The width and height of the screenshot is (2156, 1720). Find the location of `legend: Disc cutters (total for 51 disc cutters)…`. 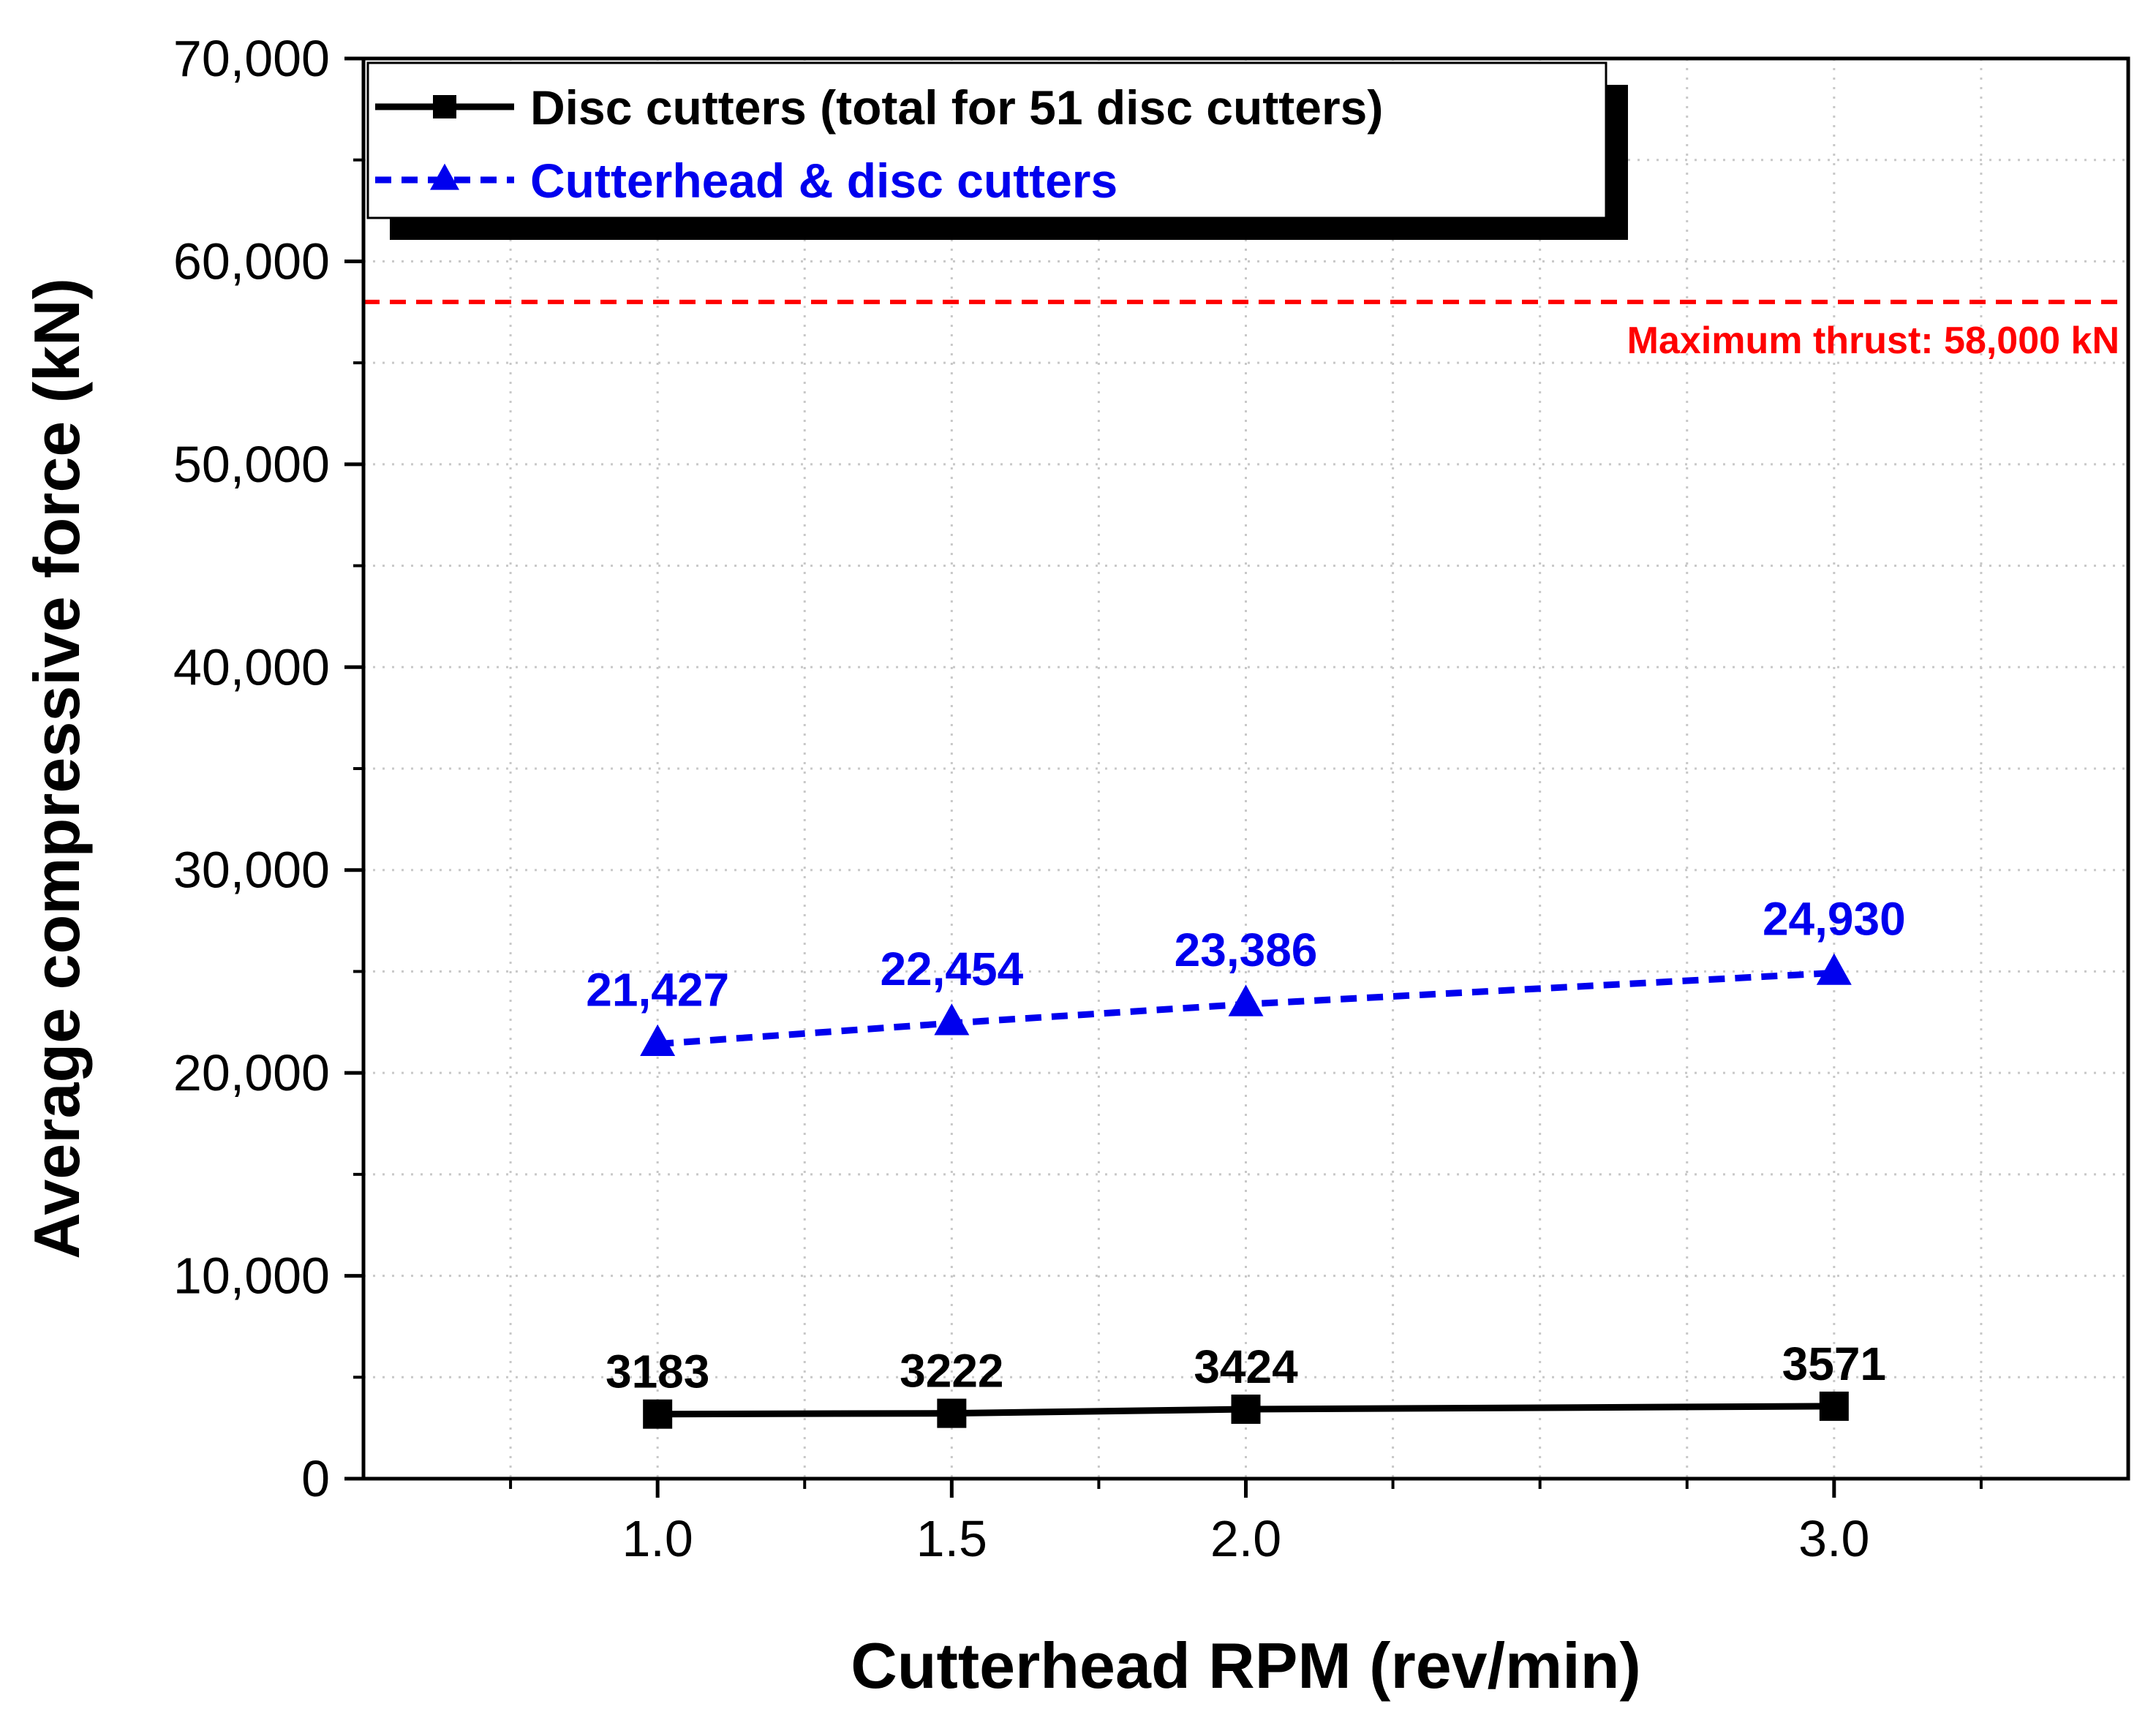

legend: Disc cutters (total for 51 disc cutters)… is located at coordinates (997, 150).